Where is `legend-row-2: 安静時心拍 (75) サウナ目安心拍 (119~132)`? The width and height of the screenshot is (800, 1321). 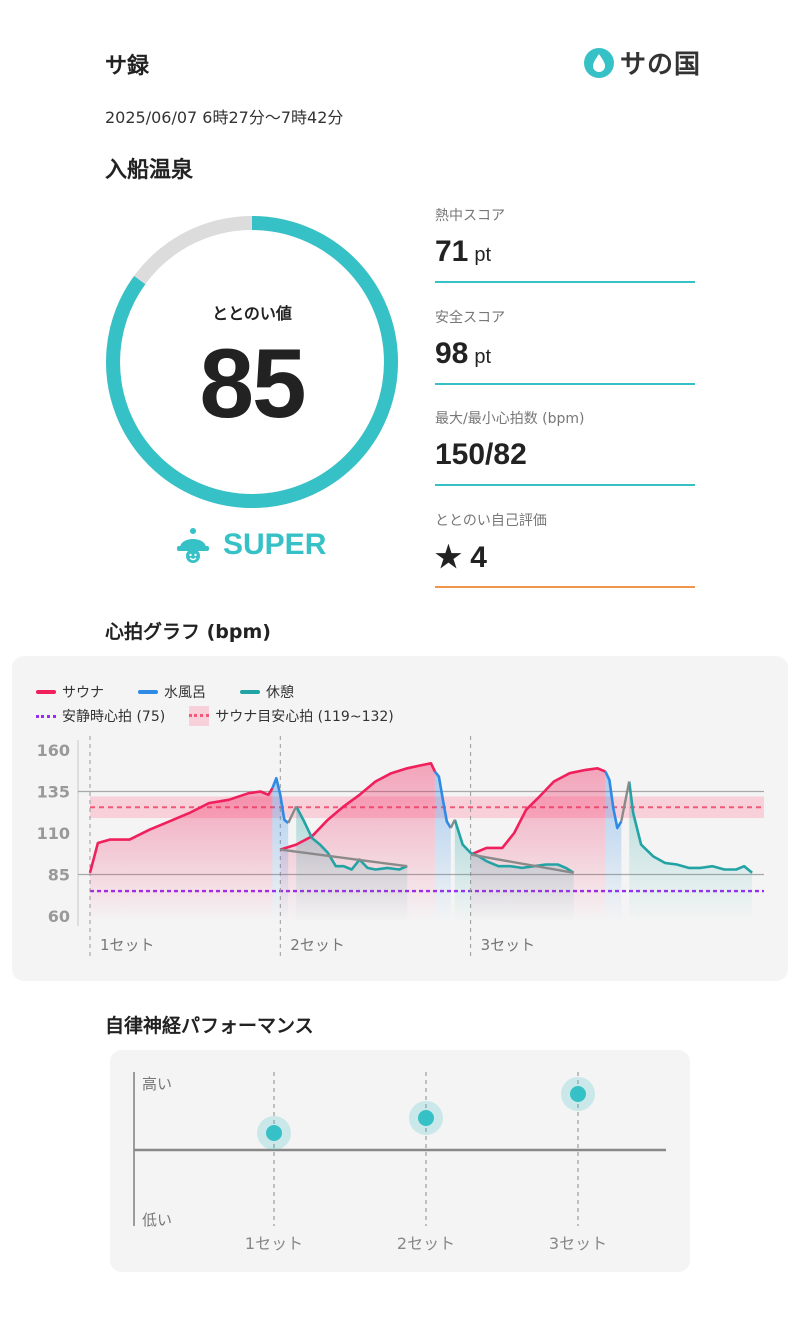
legend-row-2: 安静時心拍 (75) サウナ目安心拍 (119~132) is located at coordinates (215, 716).